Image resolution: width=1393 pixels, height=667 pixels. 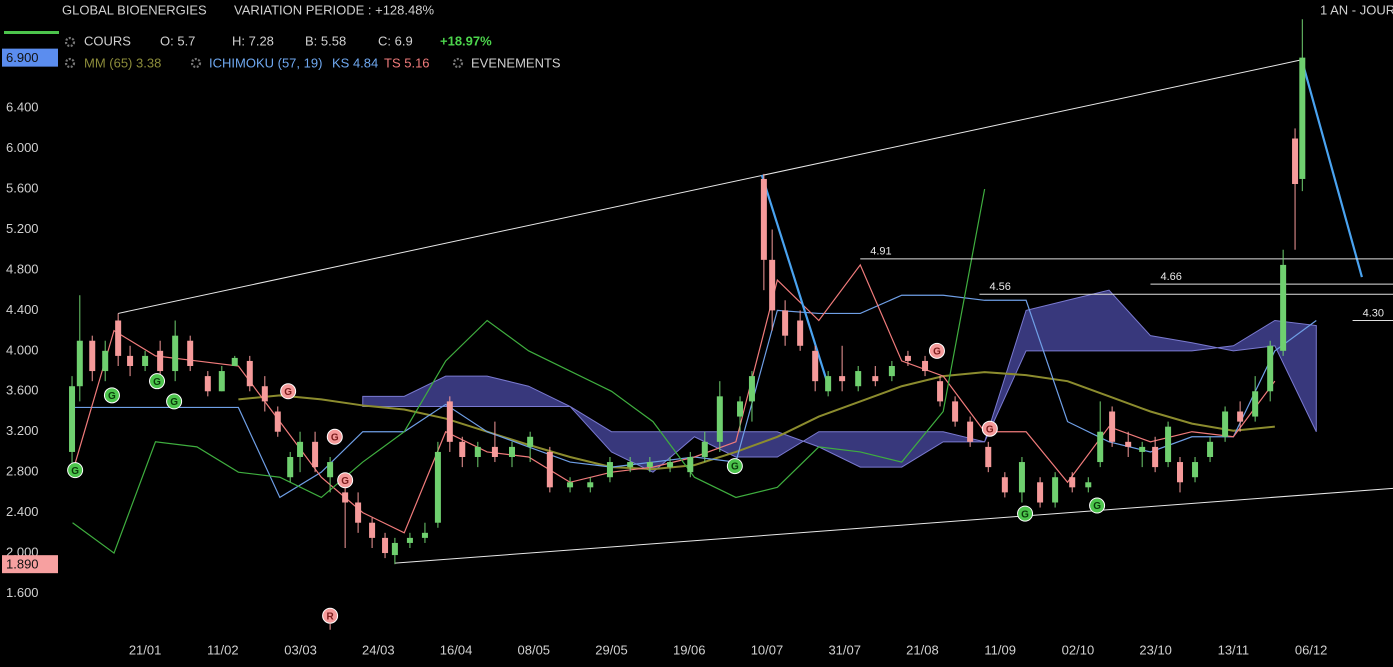 What do you see at coordinates (177, 40) in the screenshot?
I see `legend-open: O: 5.7` at bounding box center [177, 40].